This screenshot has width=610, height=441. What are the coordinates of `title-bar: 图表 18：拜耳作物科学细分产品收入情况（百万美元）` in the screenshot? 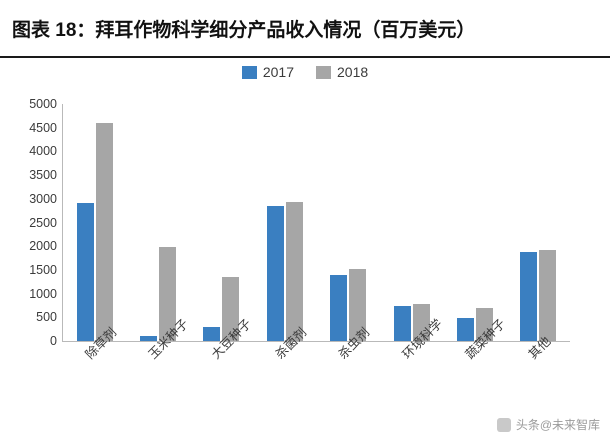 It's located at (305, 29).